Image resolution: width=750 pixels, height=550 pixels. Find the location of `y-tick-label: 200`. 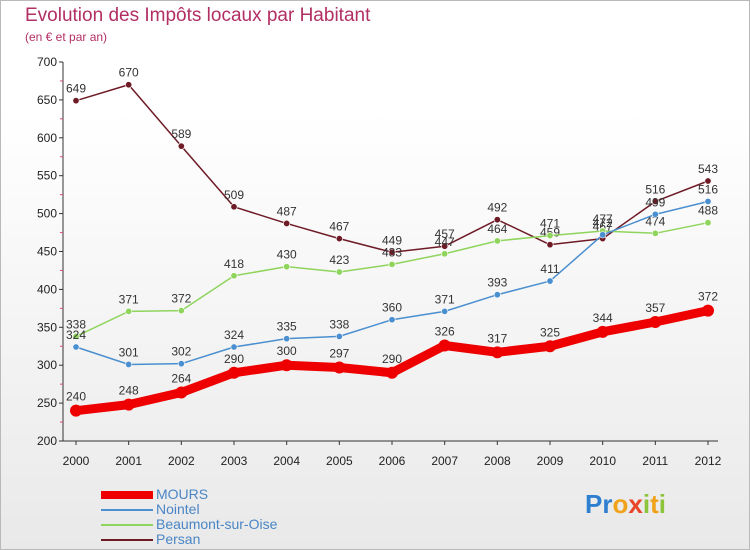

y-tick-label: 200 is located at coordinates (47, 441).